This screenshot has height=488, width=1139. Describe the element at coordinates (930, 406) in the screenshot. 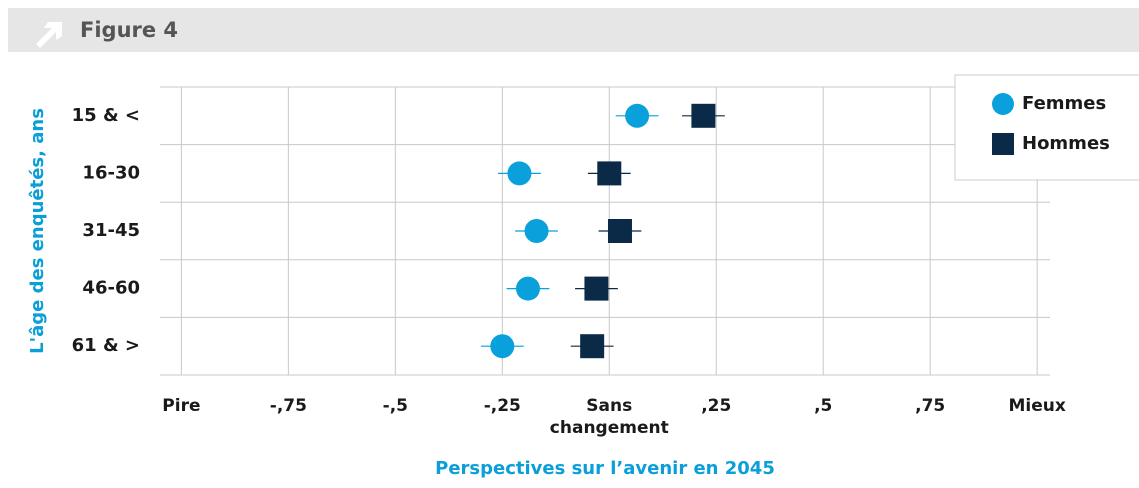

I see `x-tick-label: ,75` at that location.